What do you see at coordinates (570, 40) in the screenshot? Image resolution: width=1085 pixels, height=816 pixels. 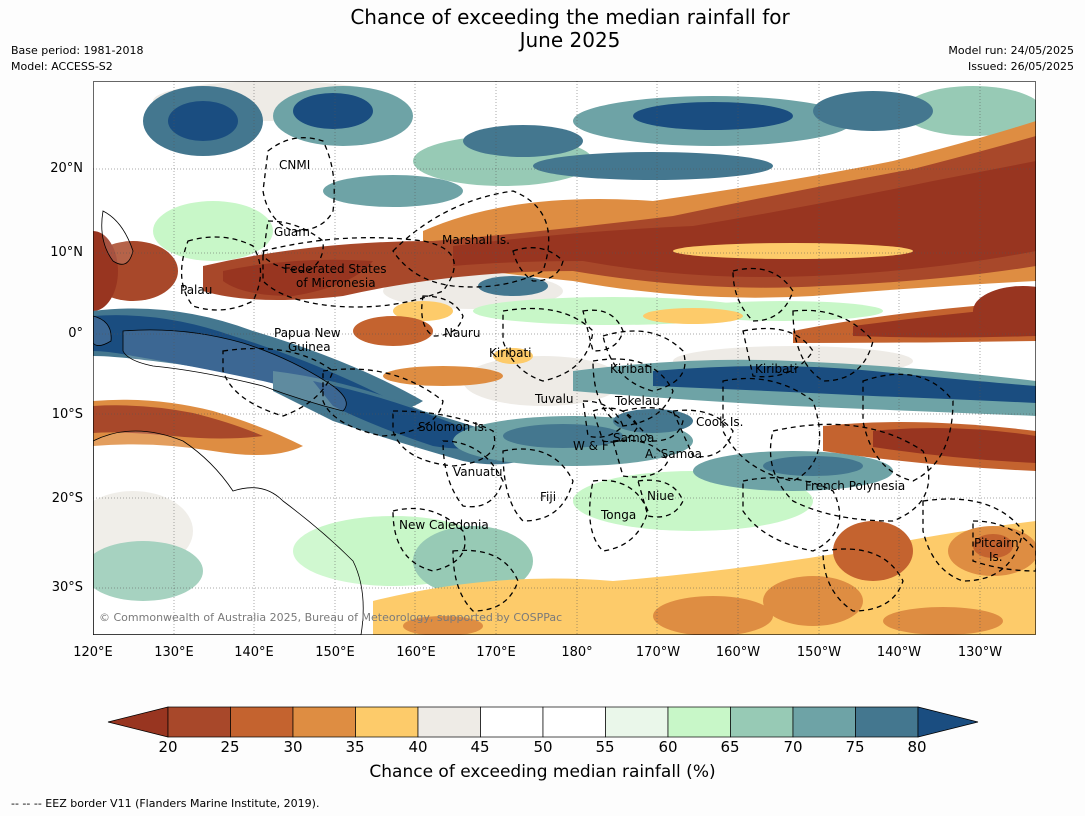 I see `title-line-2: June 2025` at bounding box center [570, 40].